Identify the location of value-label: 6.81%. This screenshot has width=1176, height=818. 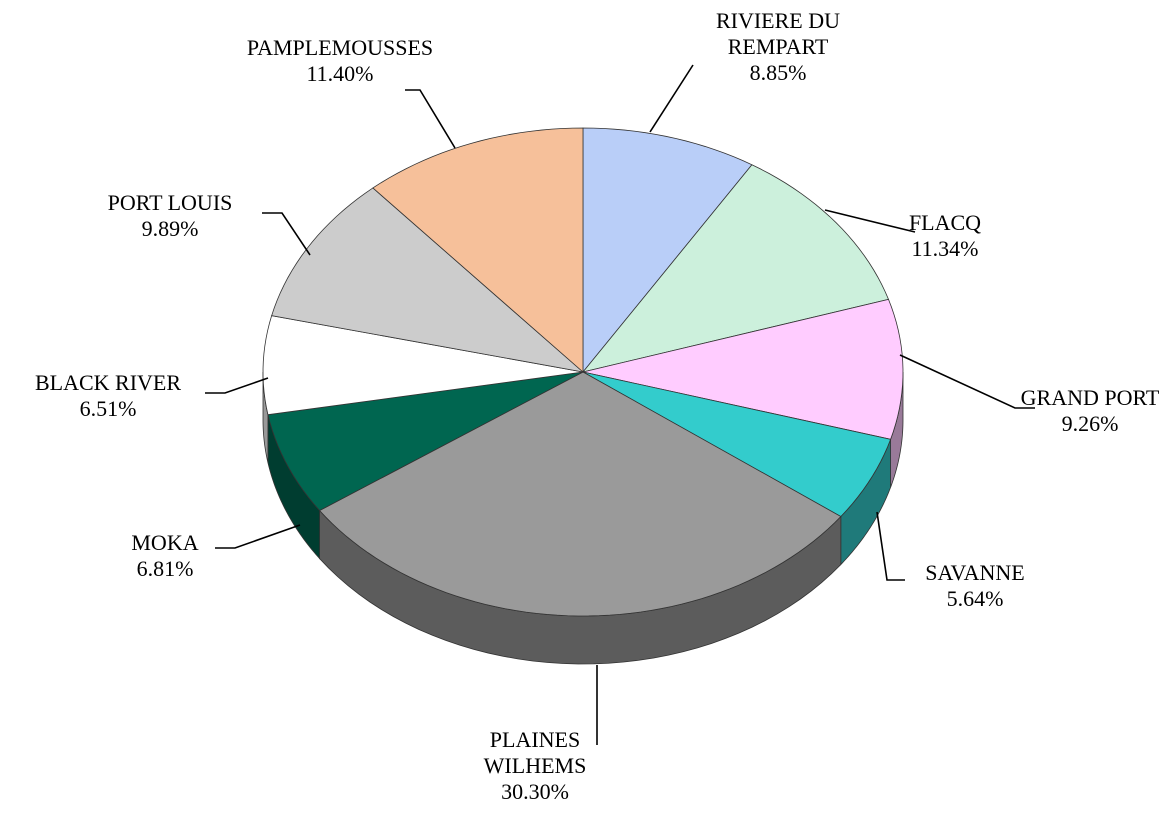
(165, 568).